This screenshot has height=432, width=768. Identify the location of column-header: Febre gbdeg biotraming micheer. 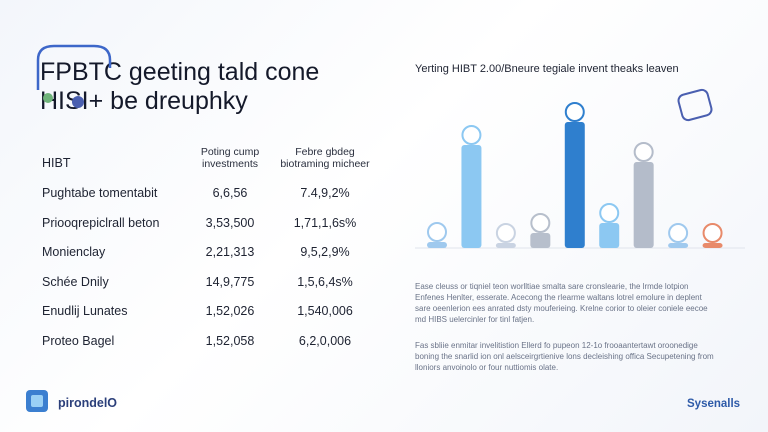
(325, 158).